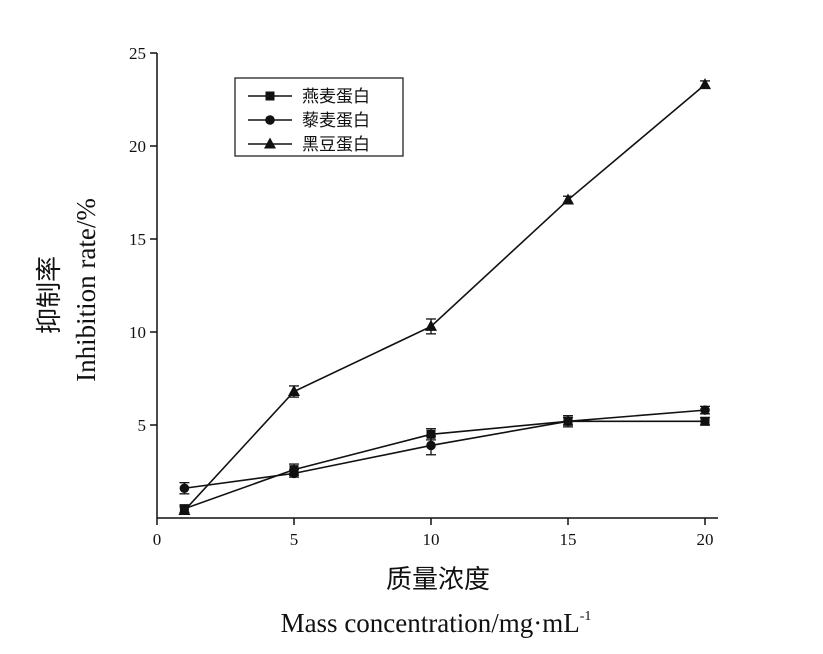 The image size is (823, 654). Describe the element at coordinates (336, 145) in the screenshot. I see `legend-label: 黑豆蛋白` at that location.